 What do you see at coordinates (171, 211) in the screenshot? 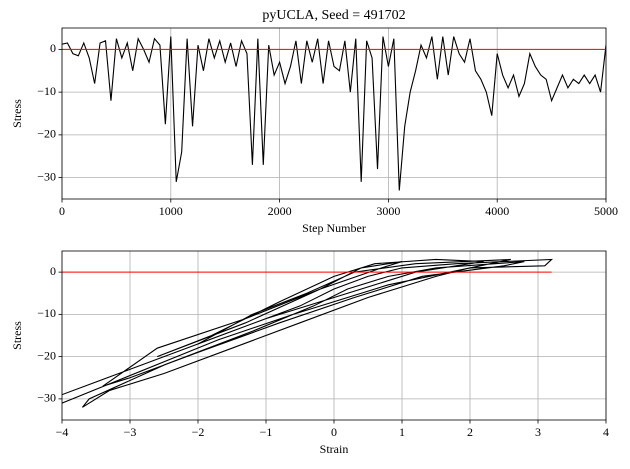
I see `x-tick-label: 1000` at bounding box center [171, 211].